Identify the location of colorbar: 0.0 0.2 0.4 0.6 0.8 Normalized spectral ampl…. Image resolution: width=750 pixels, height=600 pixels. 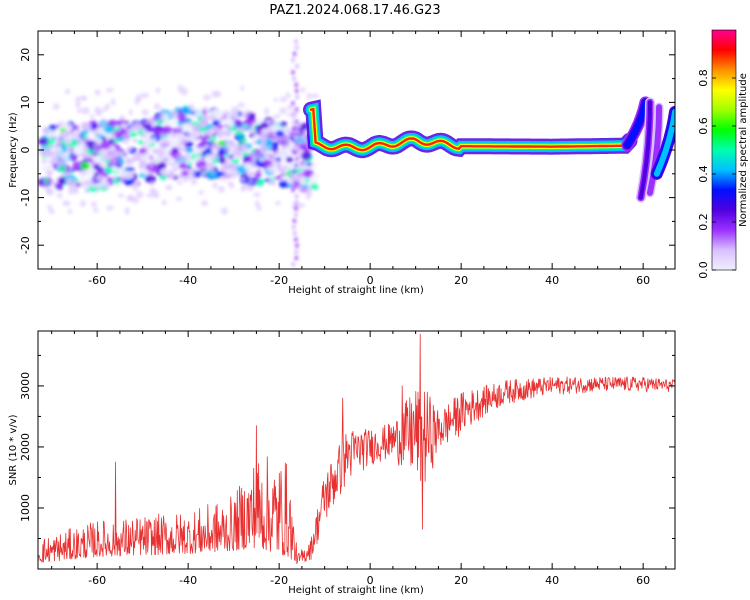
(723, 154).